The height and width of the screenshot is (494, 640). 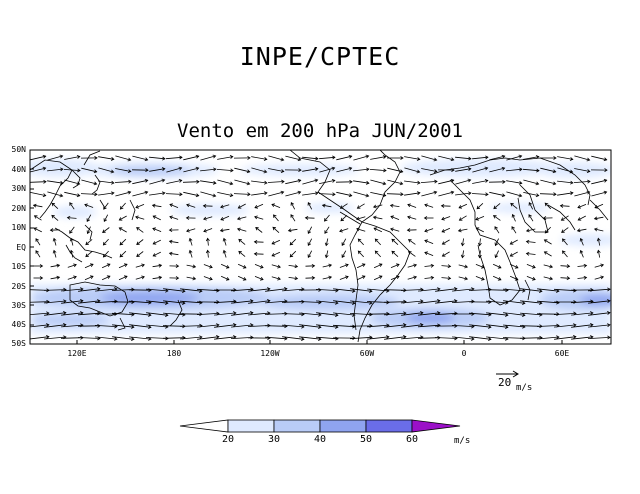 I want to click on colorbar-tick-30: 30, so click(x=274, y=439).